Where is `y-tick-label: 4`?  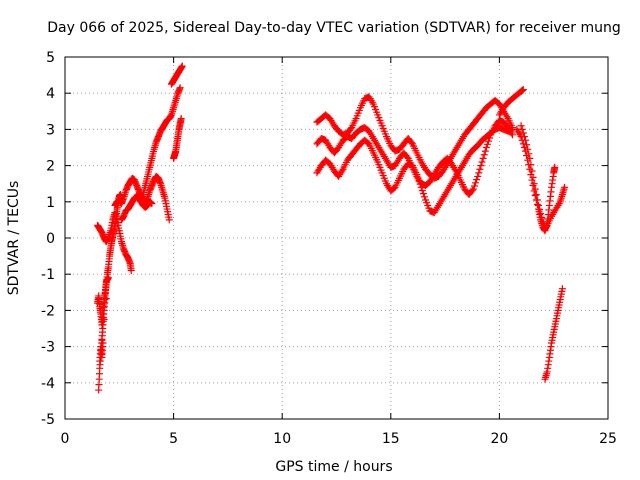 y-tick-label: 4 is located at coordinates (50, 94).